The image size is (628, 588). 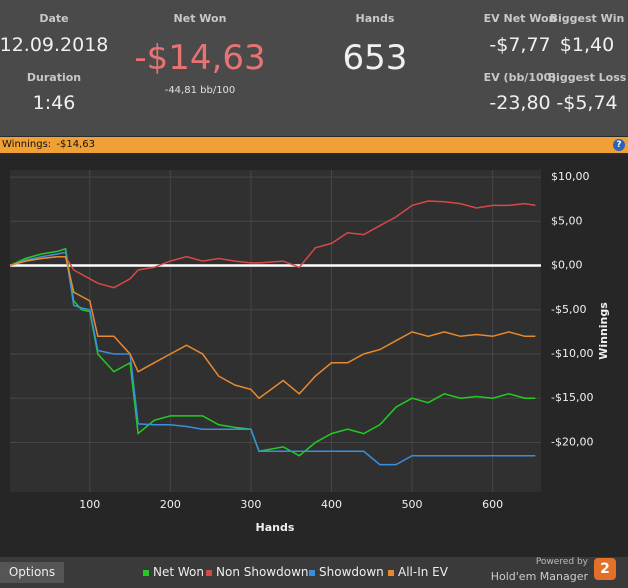 I want to click on stat-value: -$5,74, so click(x=587, y=103).